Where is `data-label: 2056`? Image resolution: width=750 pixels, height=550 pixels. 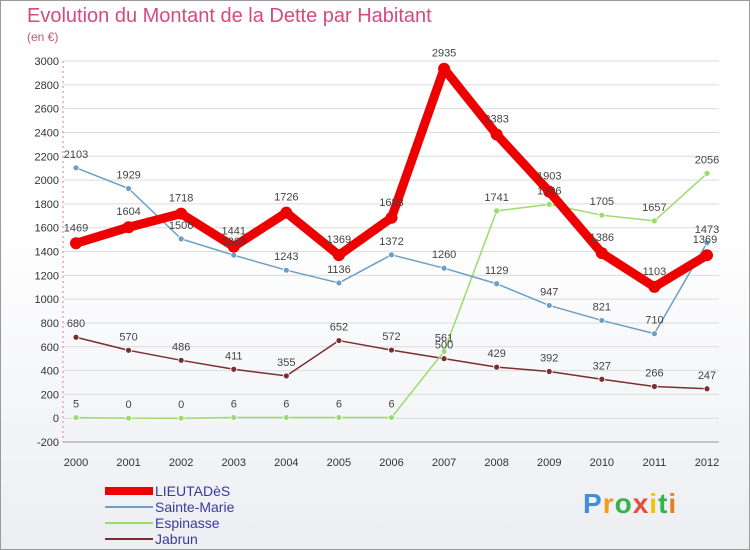 data-label: 2056 is located at coordinates (707, 160).